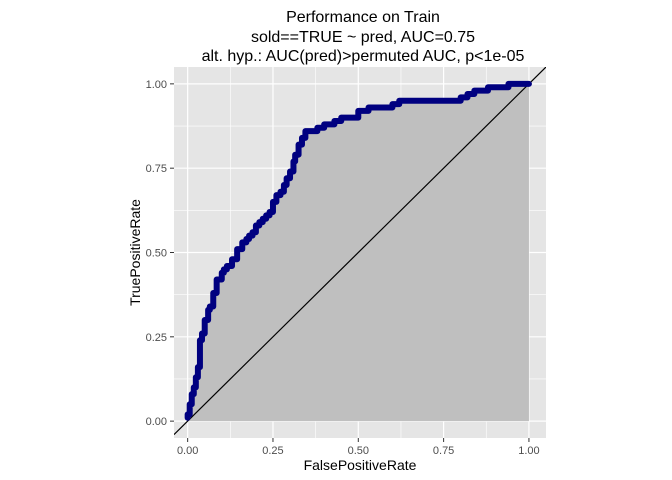 The image size is (672, 480). I want to click on y-tick-label: 1.00, so click(156, 85).